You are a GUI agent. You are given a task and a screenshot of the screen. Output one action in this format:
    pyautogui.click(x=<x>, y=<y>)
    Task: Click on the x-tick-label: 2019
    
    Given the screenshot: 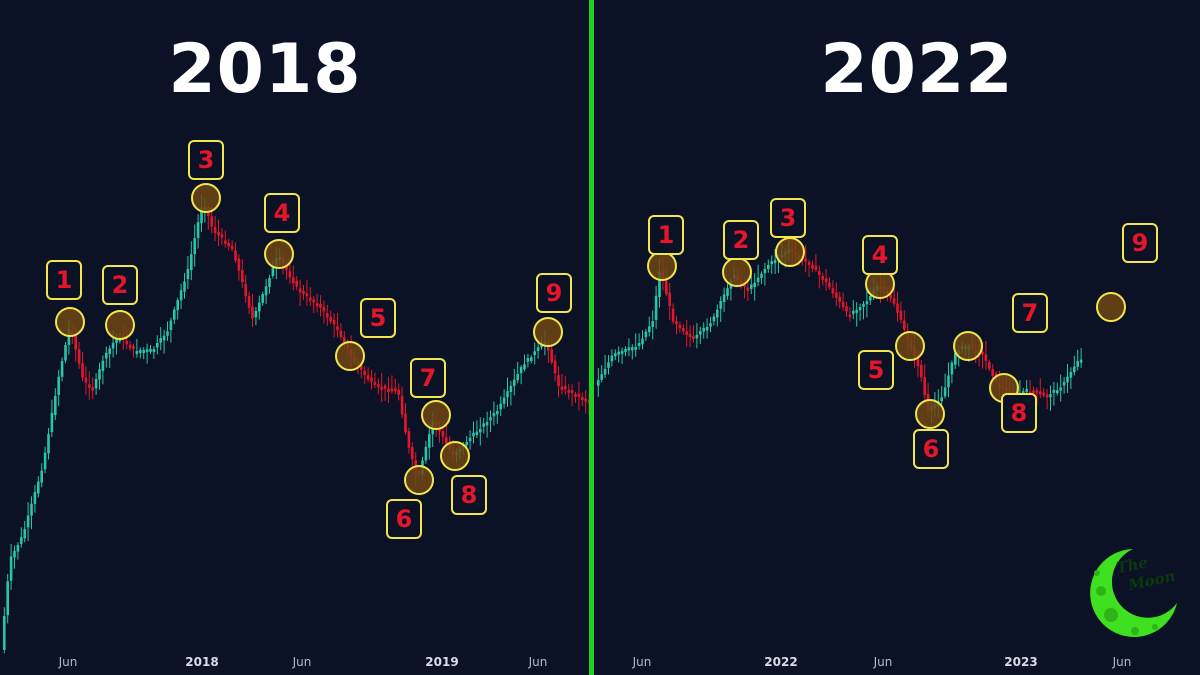 What is the action you would take?
    pyautogui.click(x=442, y=662)
    